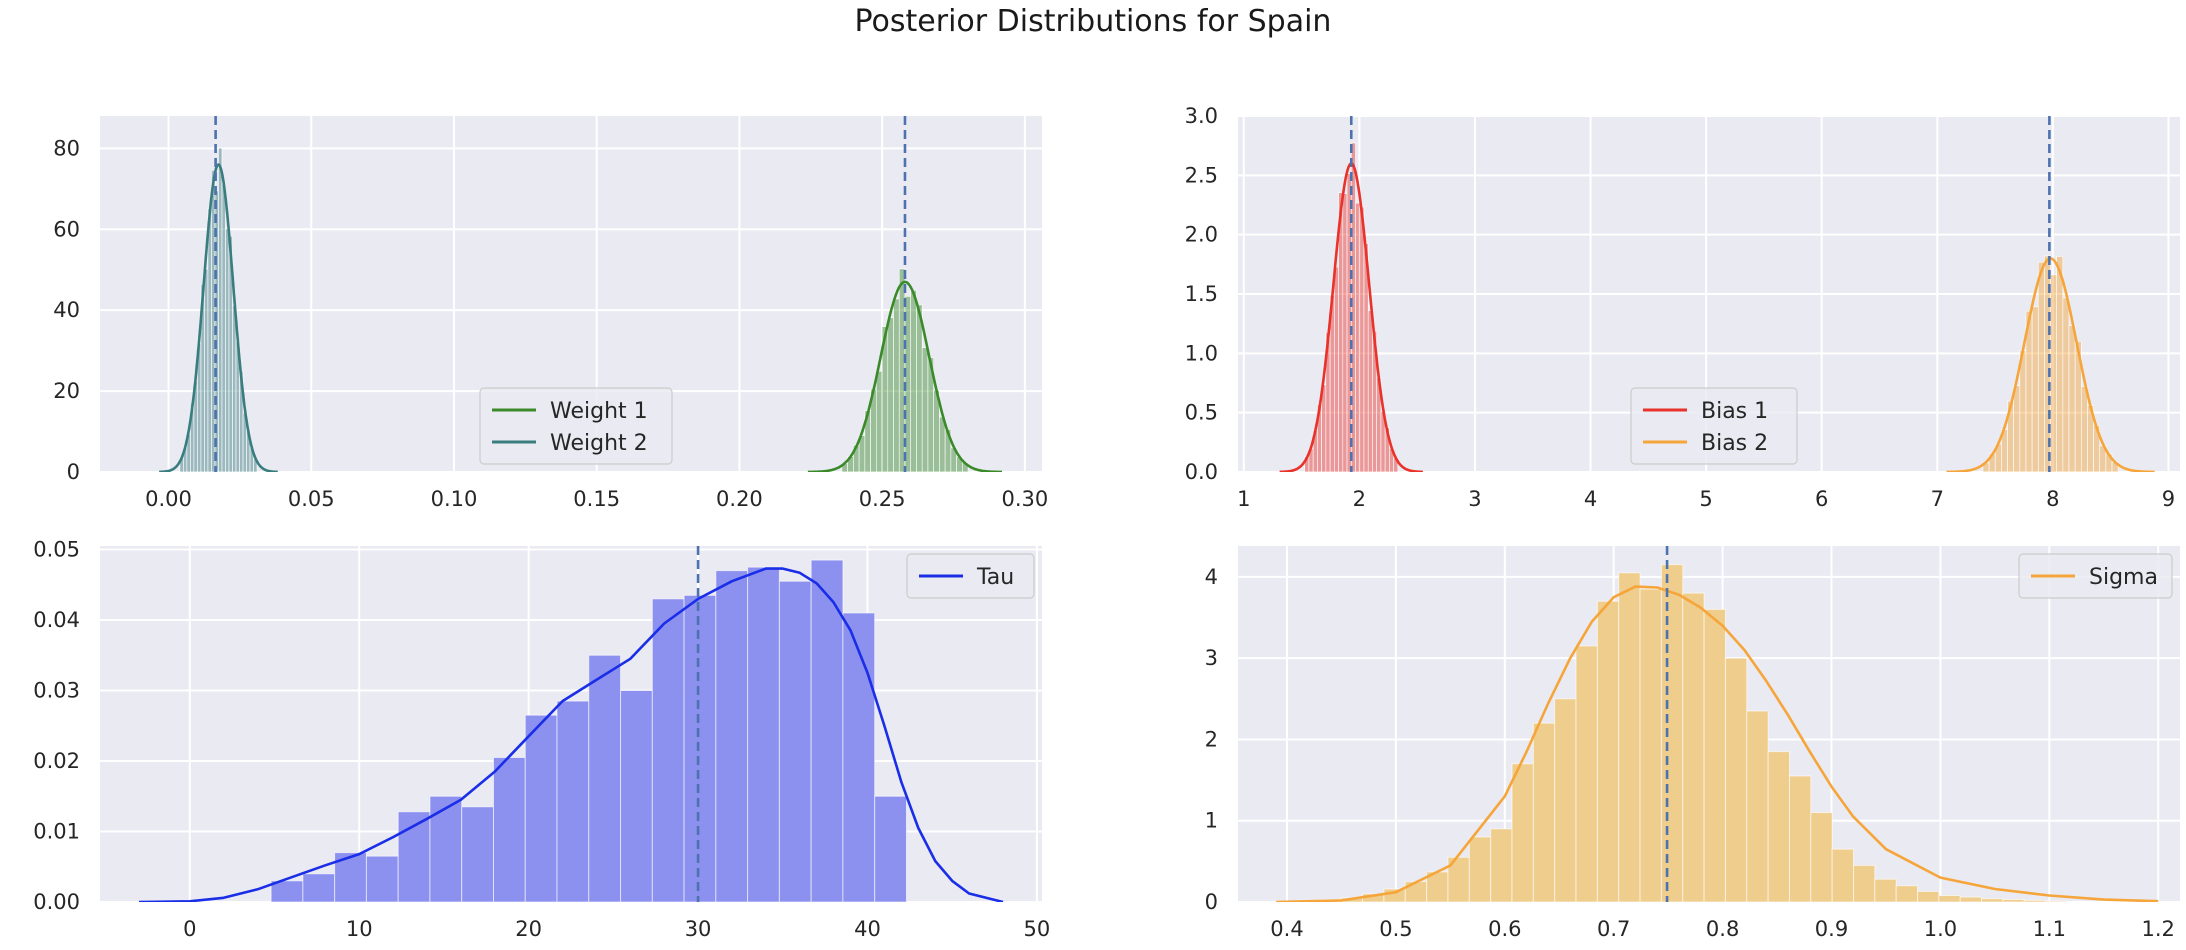 Image resolution: width=2186 pixels, height=950 pixels. I want to click on sigma-x-tick-label: 0.4, so click(1286, 929).